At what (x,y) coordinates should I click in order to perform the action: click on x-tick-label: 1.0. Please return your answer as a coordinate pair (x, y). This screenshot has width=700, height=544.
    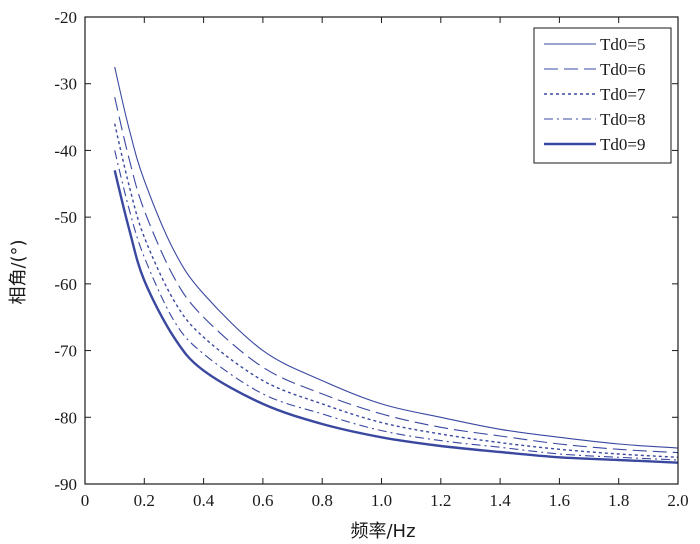
    Looking at the image, I should click on (381, 500).